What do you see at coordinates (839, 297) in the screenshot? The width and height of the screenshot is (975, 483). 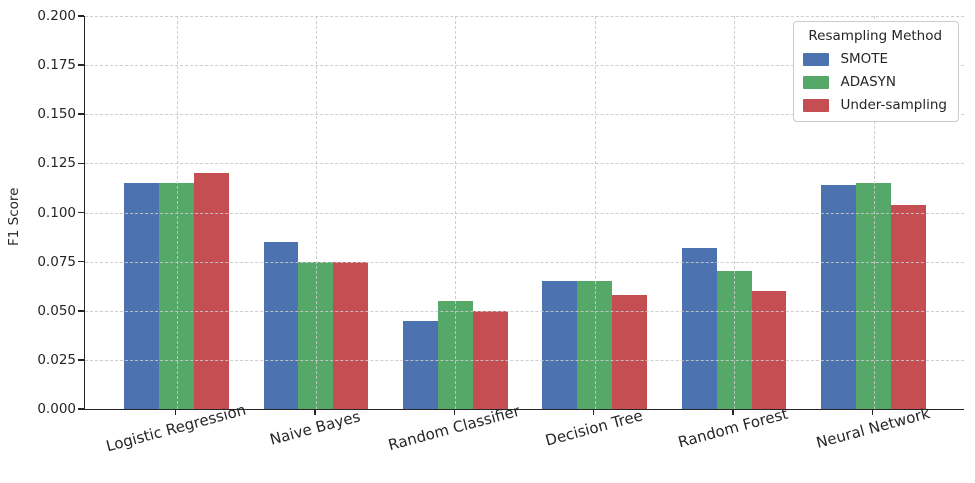 I see `bar-smote-neural-network` at bounding box center [839, 297].